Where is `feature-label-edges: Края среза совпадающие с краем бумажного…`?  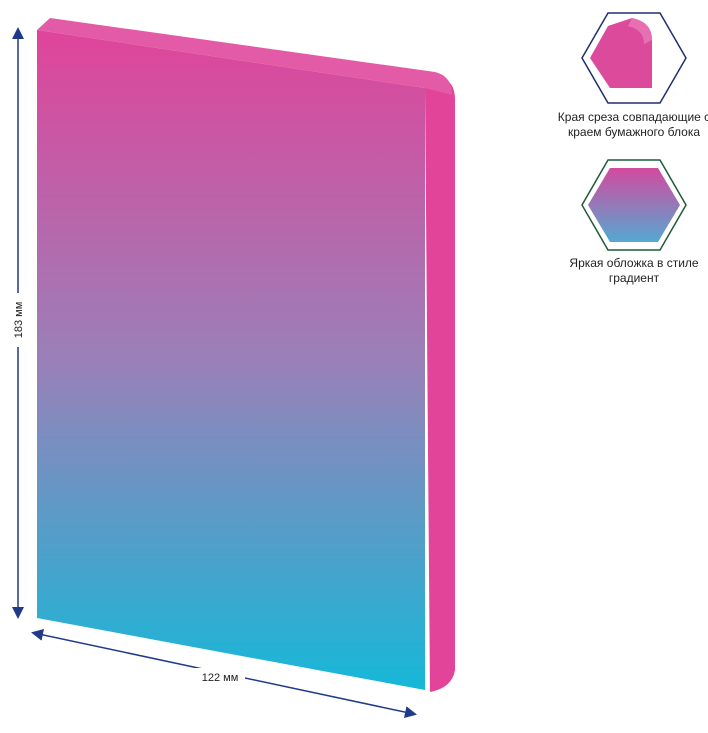
feature-label-edges: Края среза совпадающие с краем бумажного… is located at coordinates (632, 124).